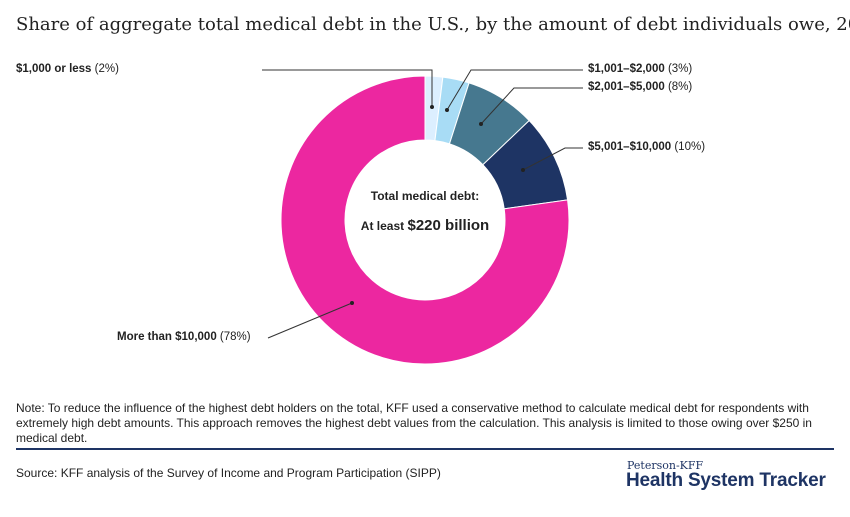 This screenshot has height=517, width=850. What do you see at coordinates (425, 196) in the screenshot?
I see `center-line1: Total medical debt:` at bounding box center [425, 196].